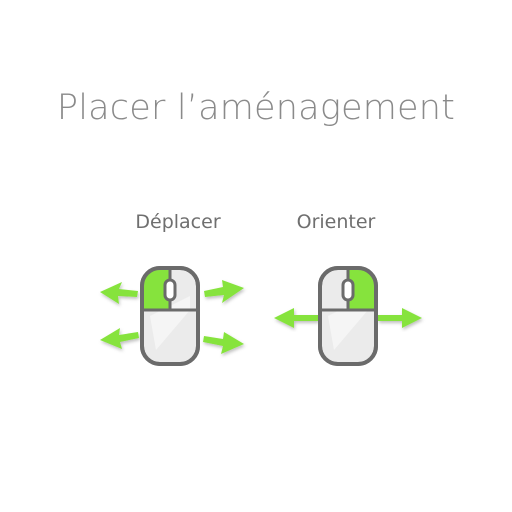  I want to click on move-label: Déplacer, so click(178, 222).